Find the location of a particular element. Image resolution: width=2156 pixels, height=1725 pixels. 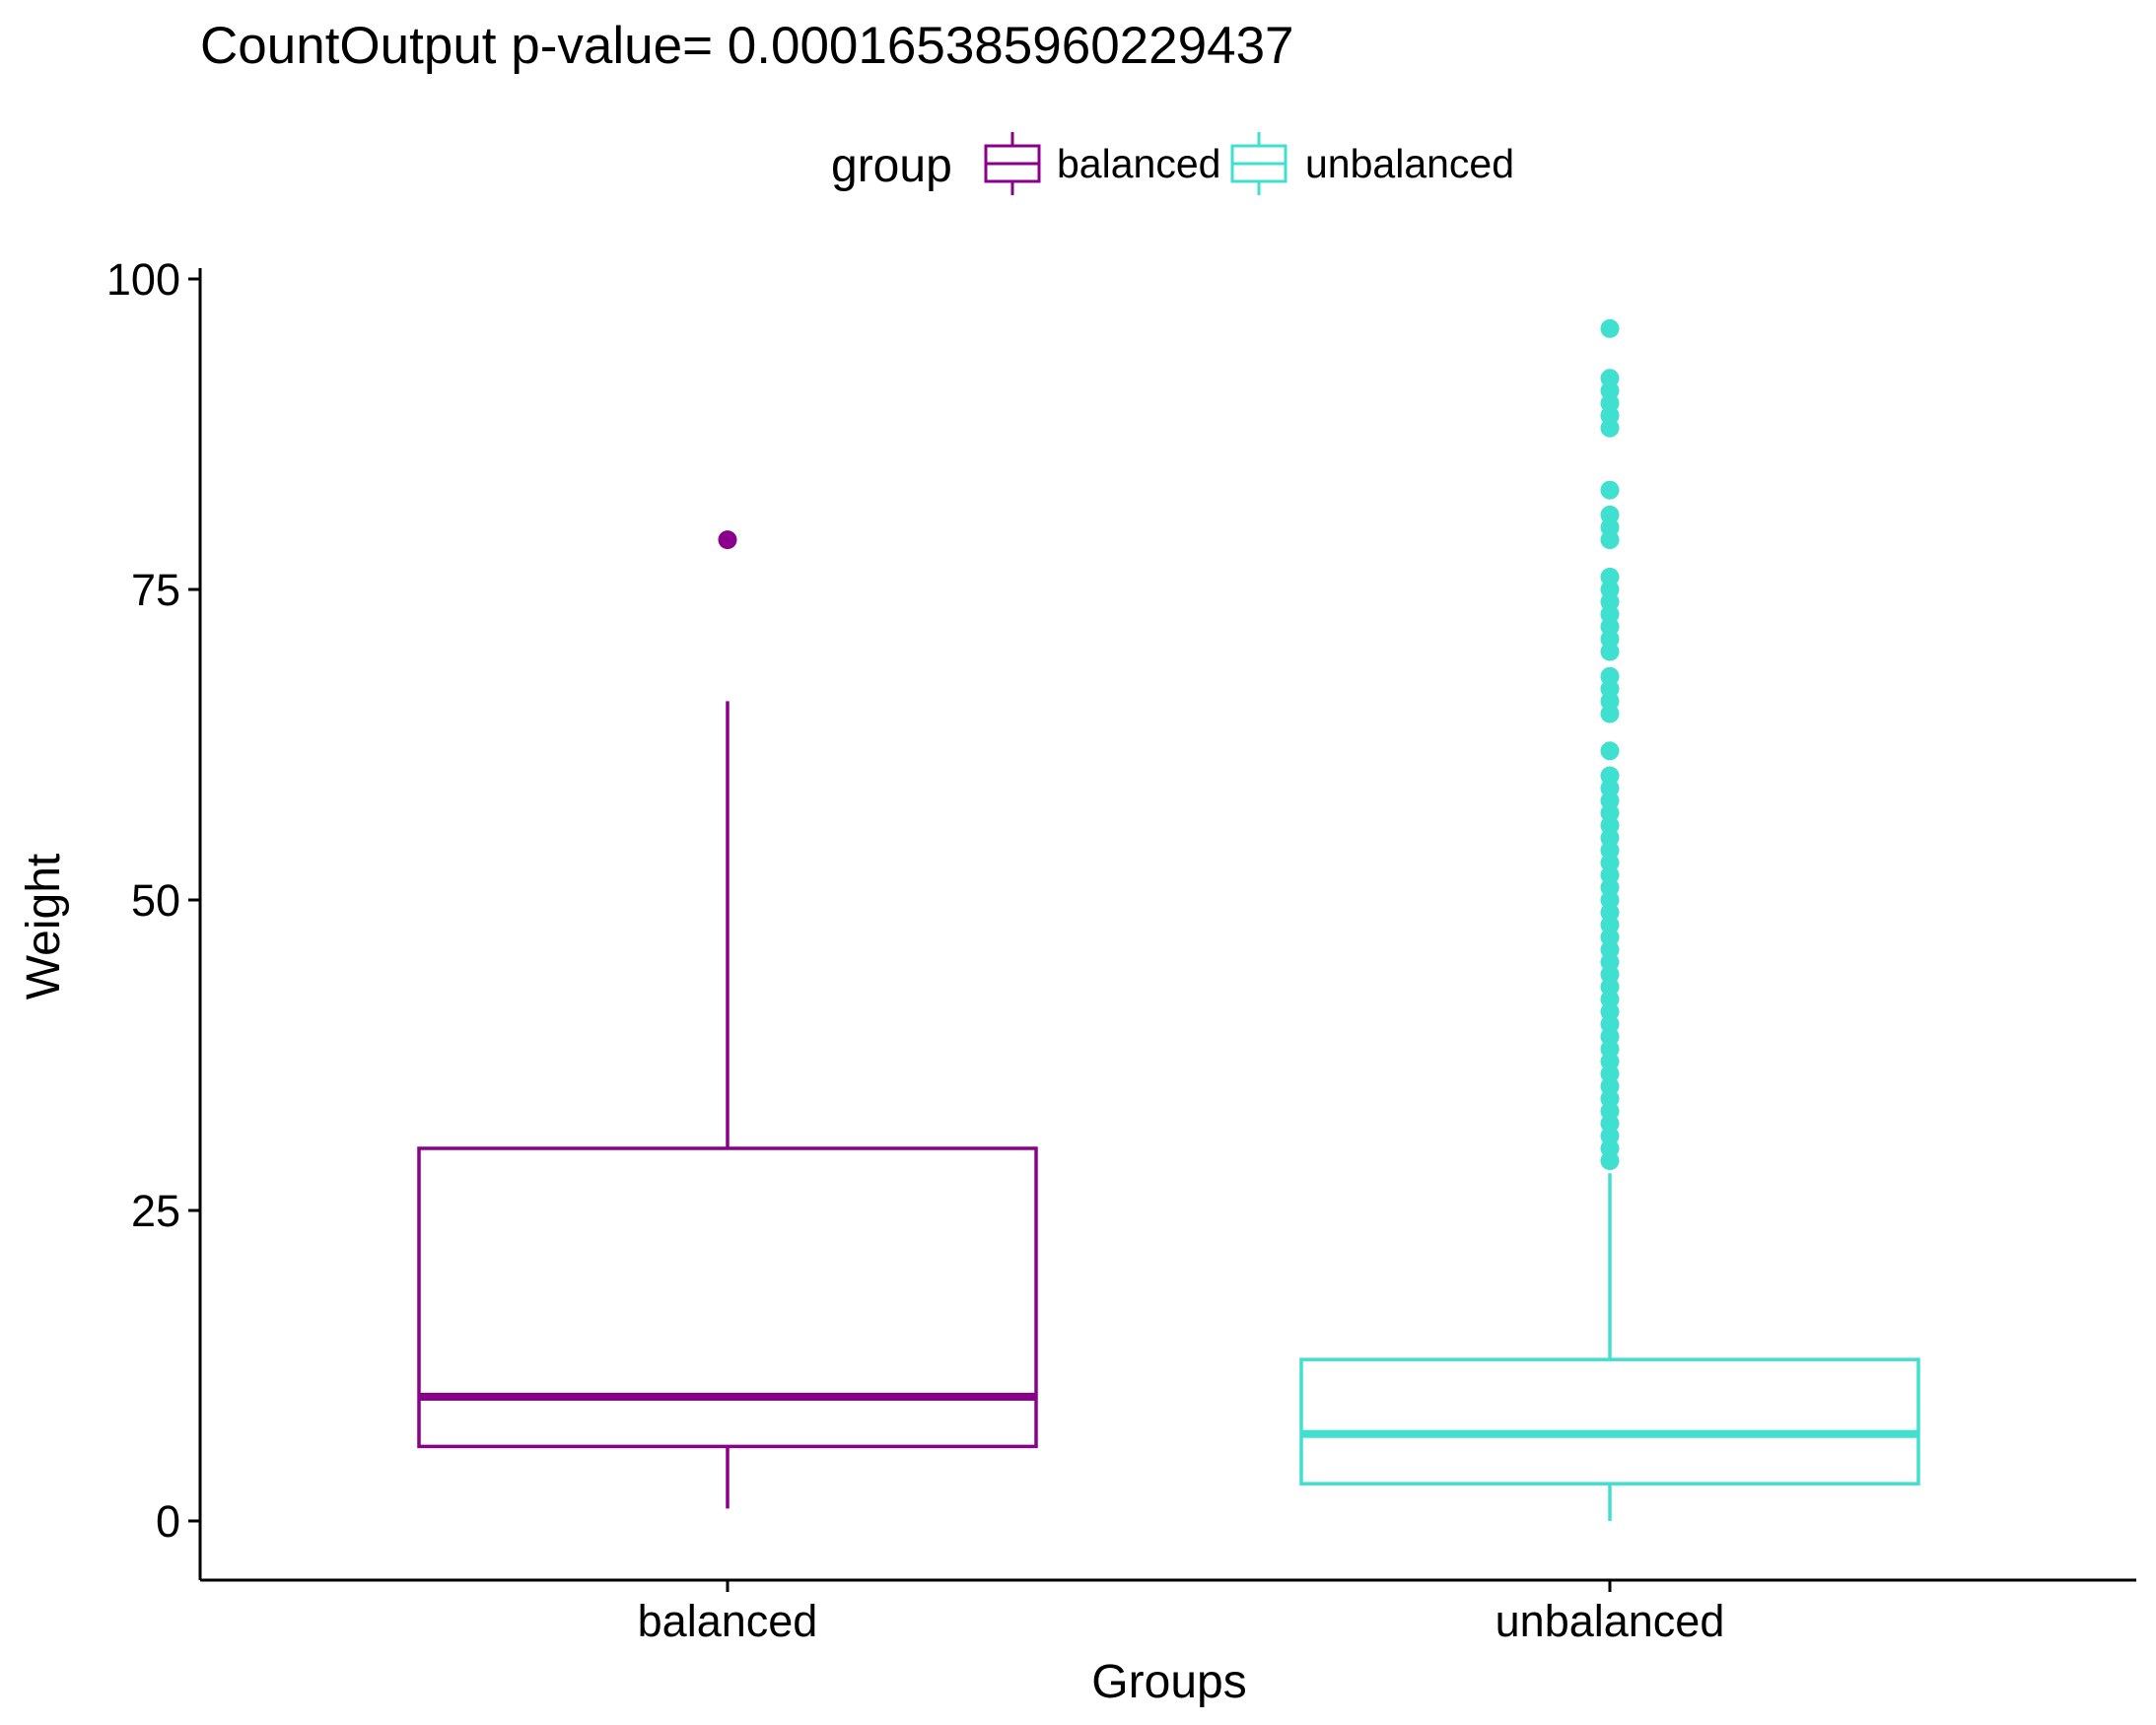

legend-title: group is located at coordinates (891, 166).